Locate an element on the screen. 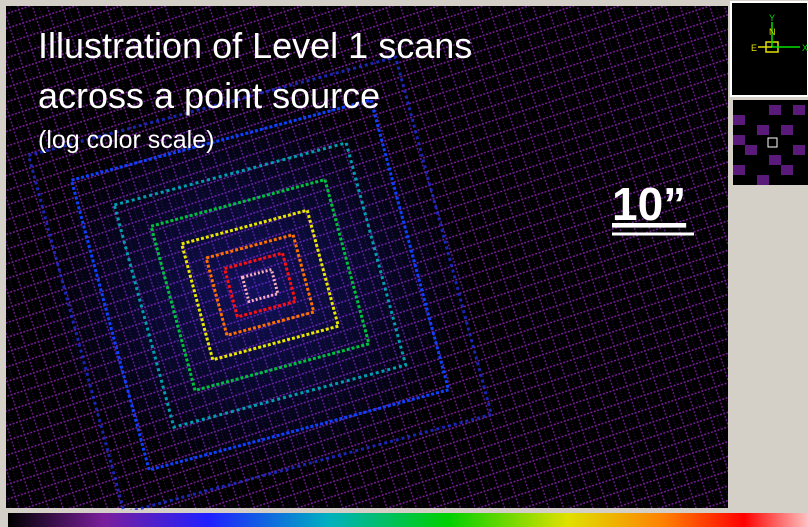  title-line: Illustration of Level 1 scans is located at coordinates (255, 45).